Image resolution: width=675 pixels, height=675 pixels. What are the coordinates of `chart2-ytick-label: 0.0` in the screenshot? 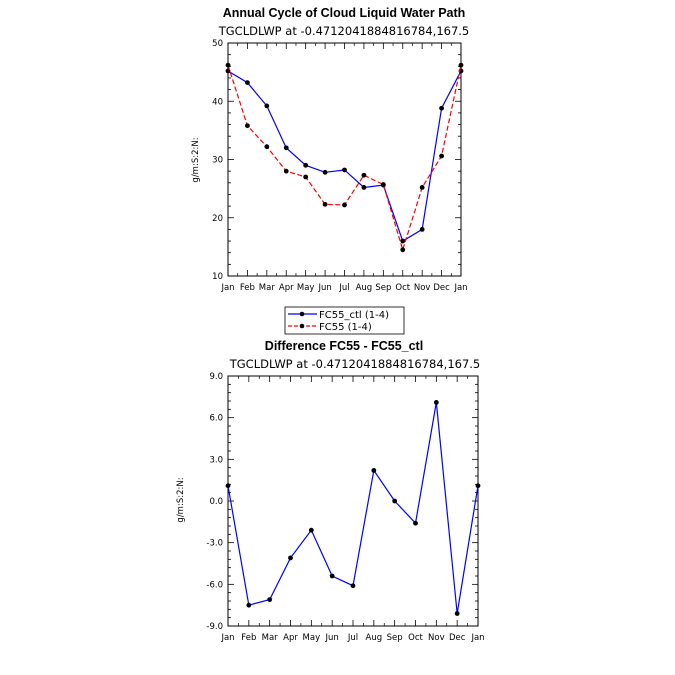 It's located at (216, 502).